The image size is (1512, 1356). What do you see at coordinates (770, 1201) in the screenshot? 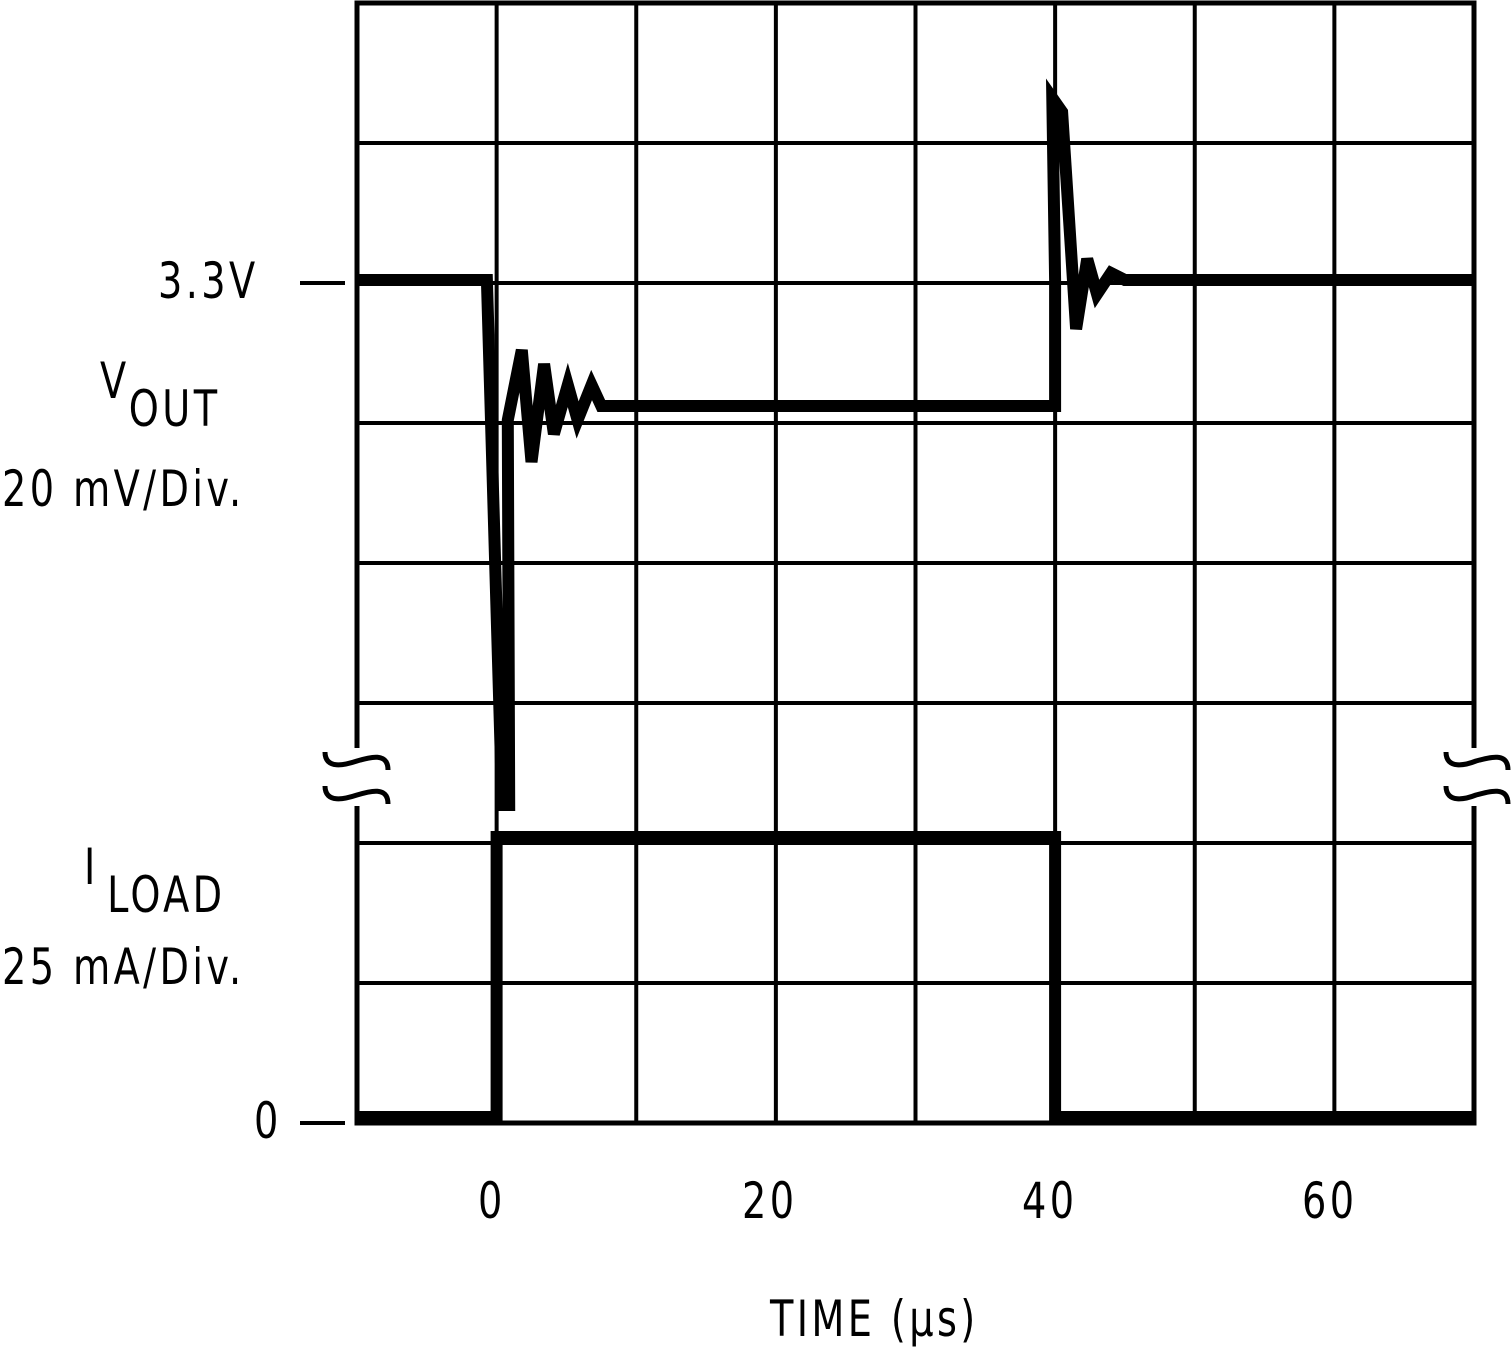
I see `x-tick-20: 20` at bounding box center [770, 1201].